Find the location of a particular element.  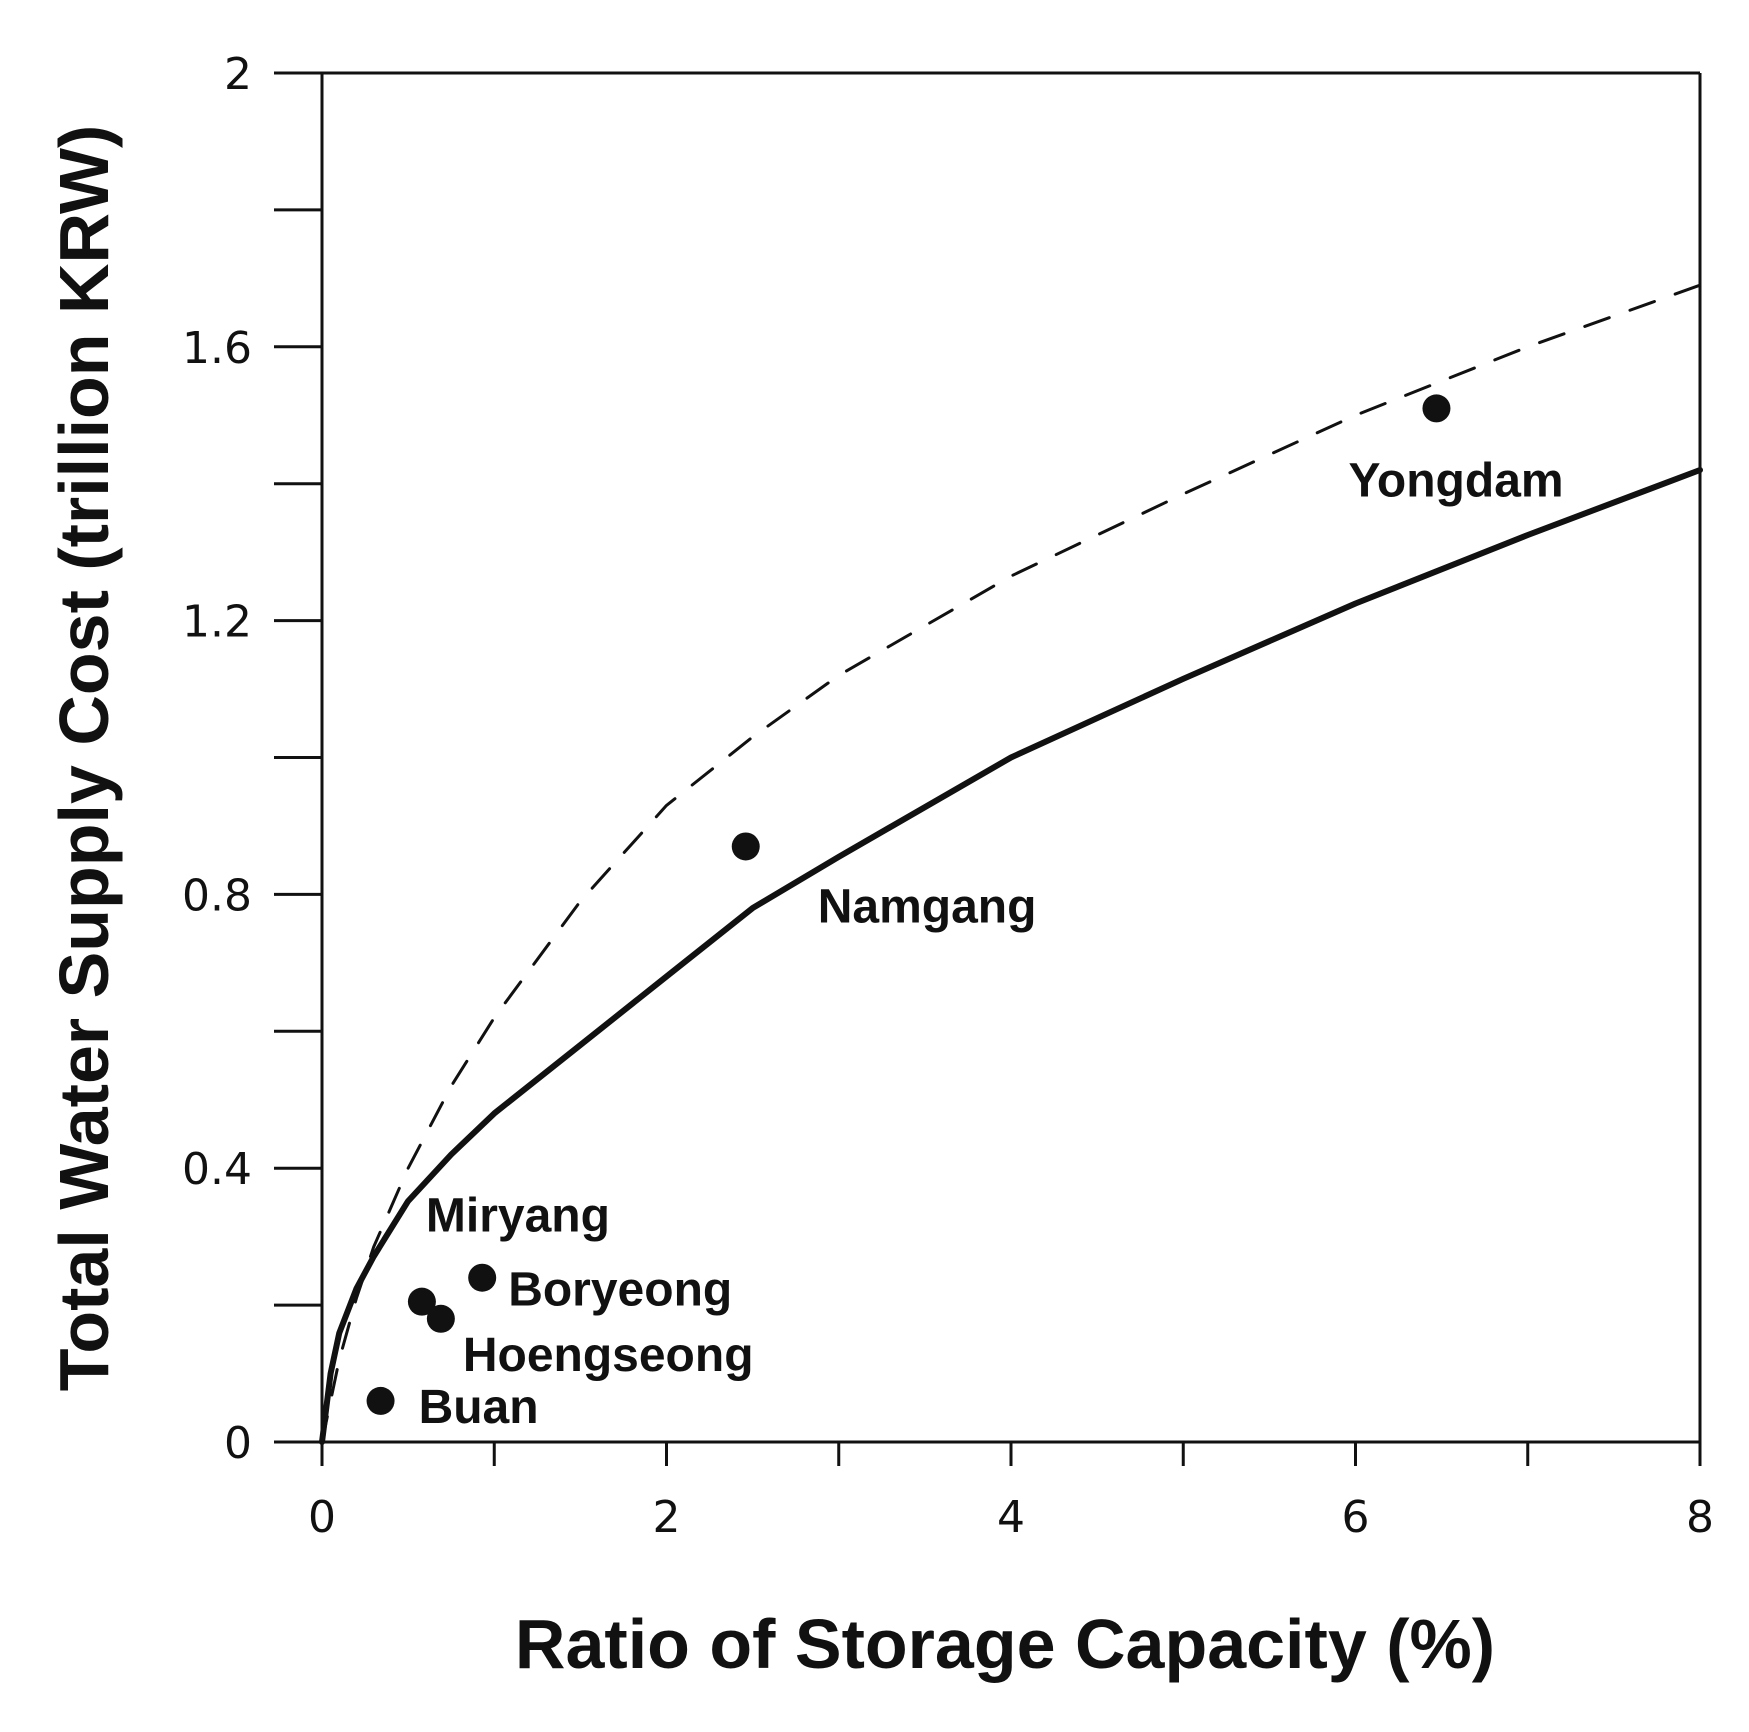

point-label-boryeong: Boryeong is located at coordinates (620, 1290).